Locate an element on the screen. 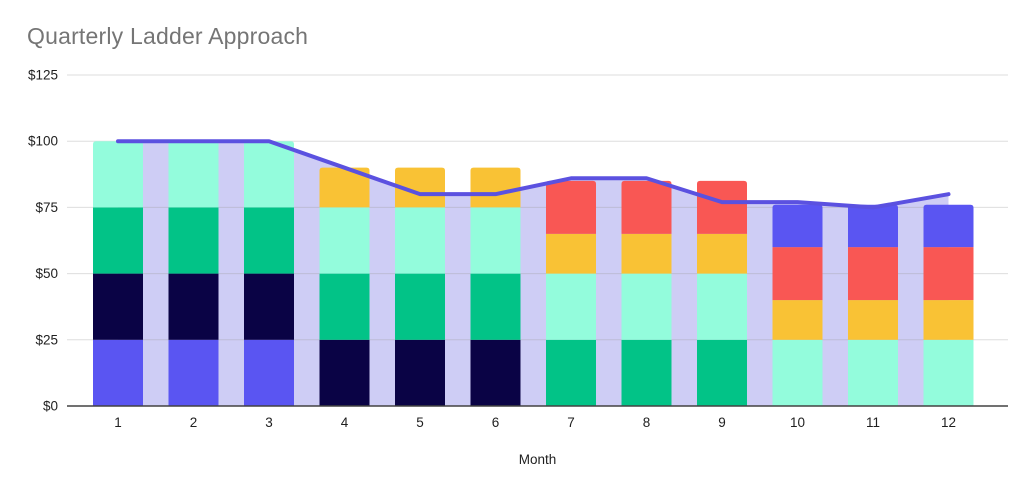 This screenshot has height=495, width=1024. y-tick-label: $25 is located at coordinates (46, 339).